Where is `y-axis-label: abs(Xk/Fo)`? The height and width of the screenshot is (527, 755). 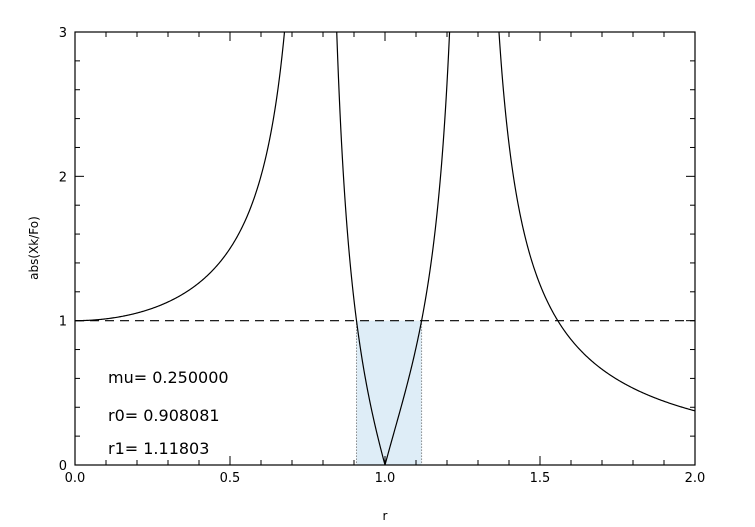 y-axis-label: abs(Xk/Fo) is located at coordinates (34, 248).